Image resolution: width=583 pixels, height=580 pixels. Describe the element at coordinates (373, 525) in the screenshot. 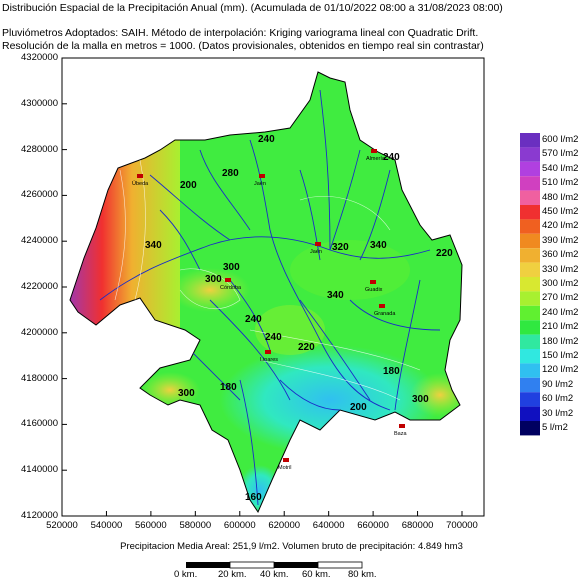

I see `x-tick-label: 660000` at that location.